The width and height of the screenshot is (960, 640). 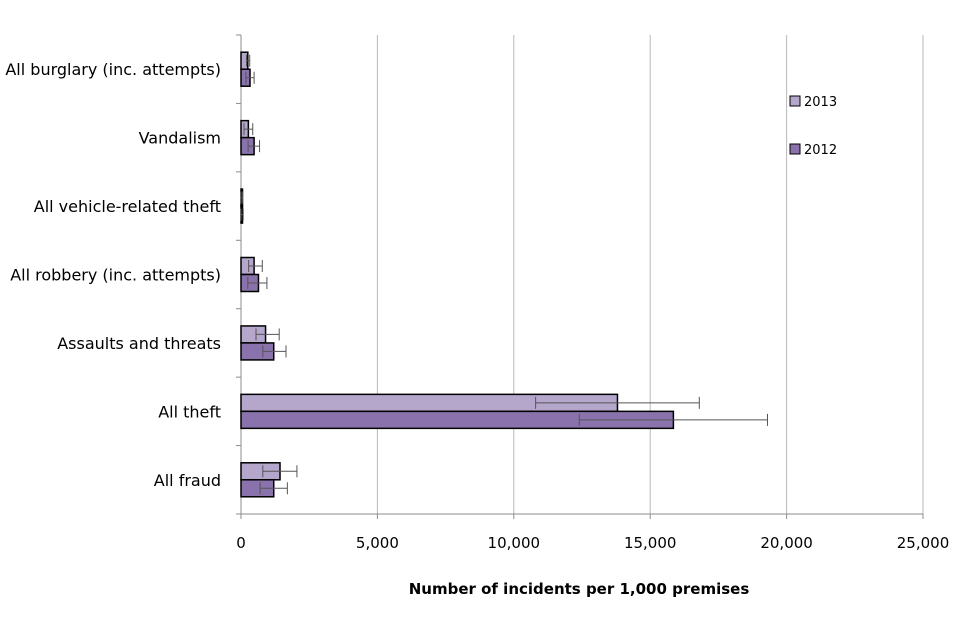 I want to click on legend-swatch-2013, so click(x=795, y=101).